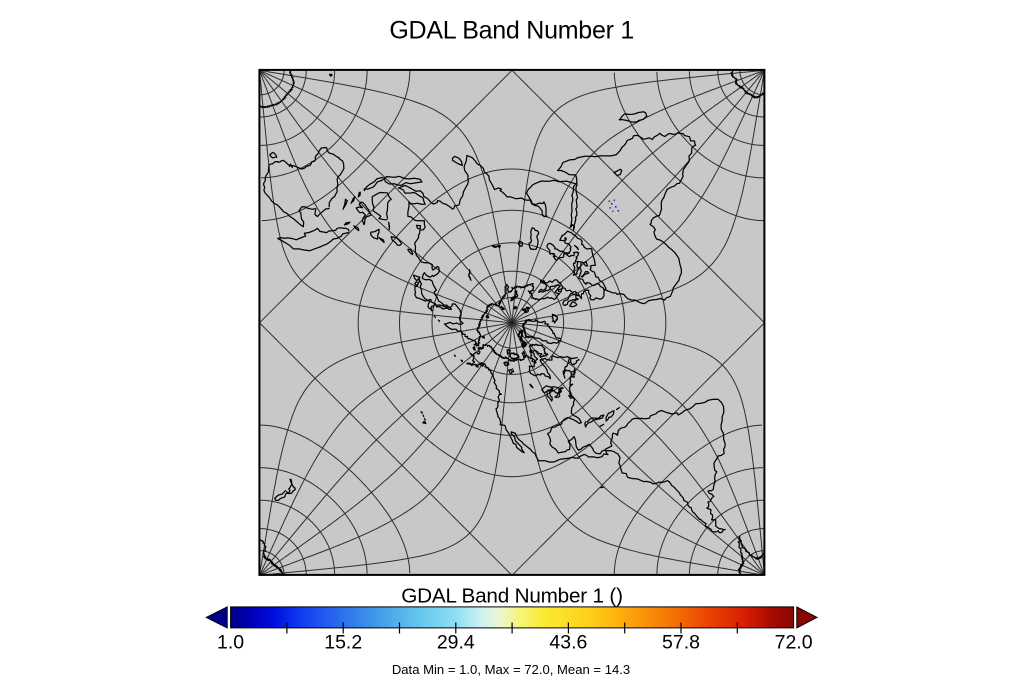  Describe the element at coordinates (568, 643) in the screenshot. I see `svg-text: 43.6` at that location.